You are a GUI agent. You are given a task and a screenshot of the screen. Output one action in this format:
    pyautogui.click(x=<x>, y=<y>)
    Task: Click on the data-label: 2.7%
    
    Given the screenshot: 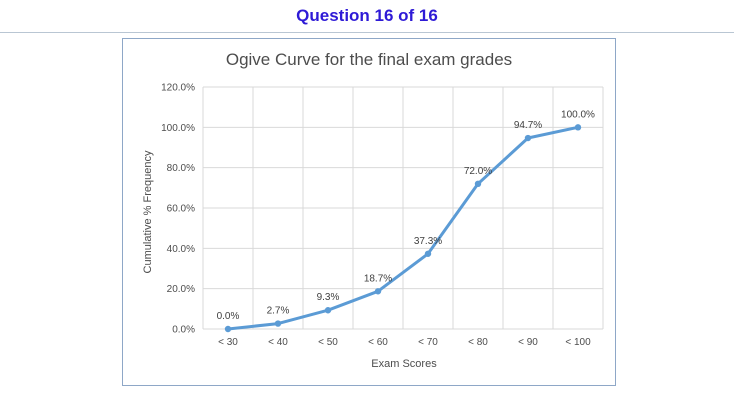 What is the action you would take?
    pyautogui.click(x=278, y=311)
    